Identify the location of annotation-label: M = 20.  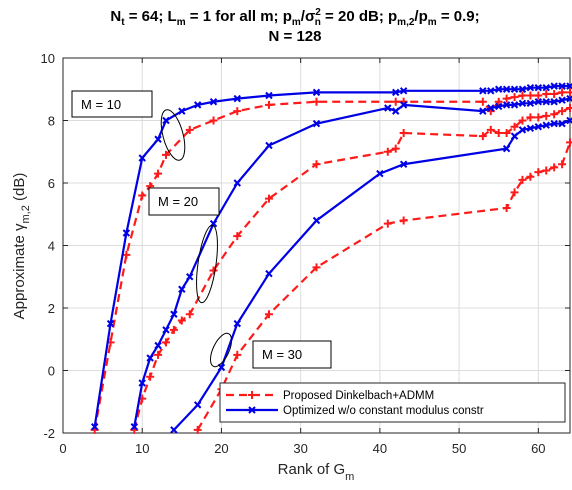
(178, 201).